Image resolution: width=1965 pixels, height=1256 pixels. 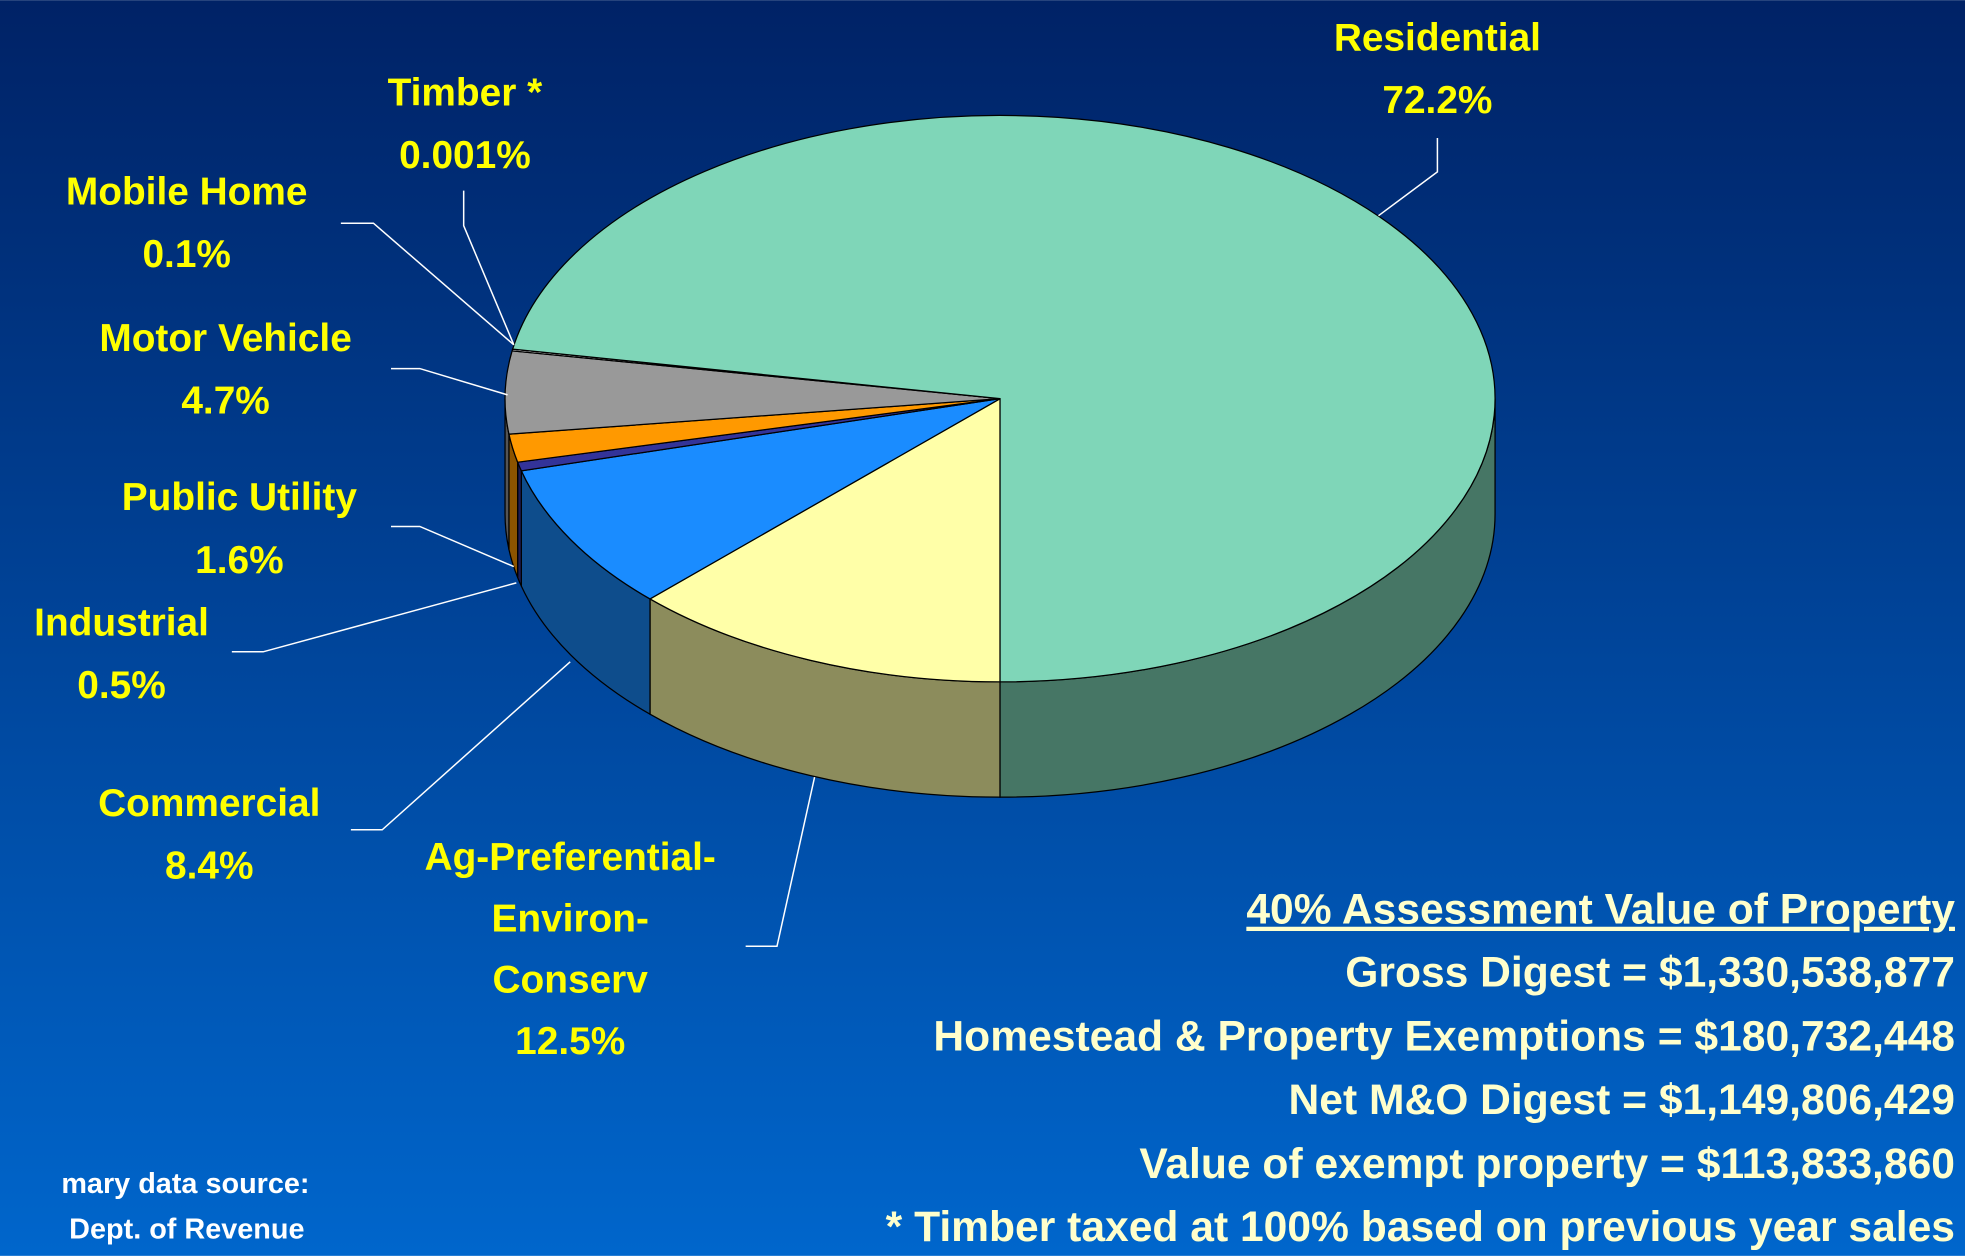 I want to click on value-label: 72.2%, so click(x=1437, y=100).